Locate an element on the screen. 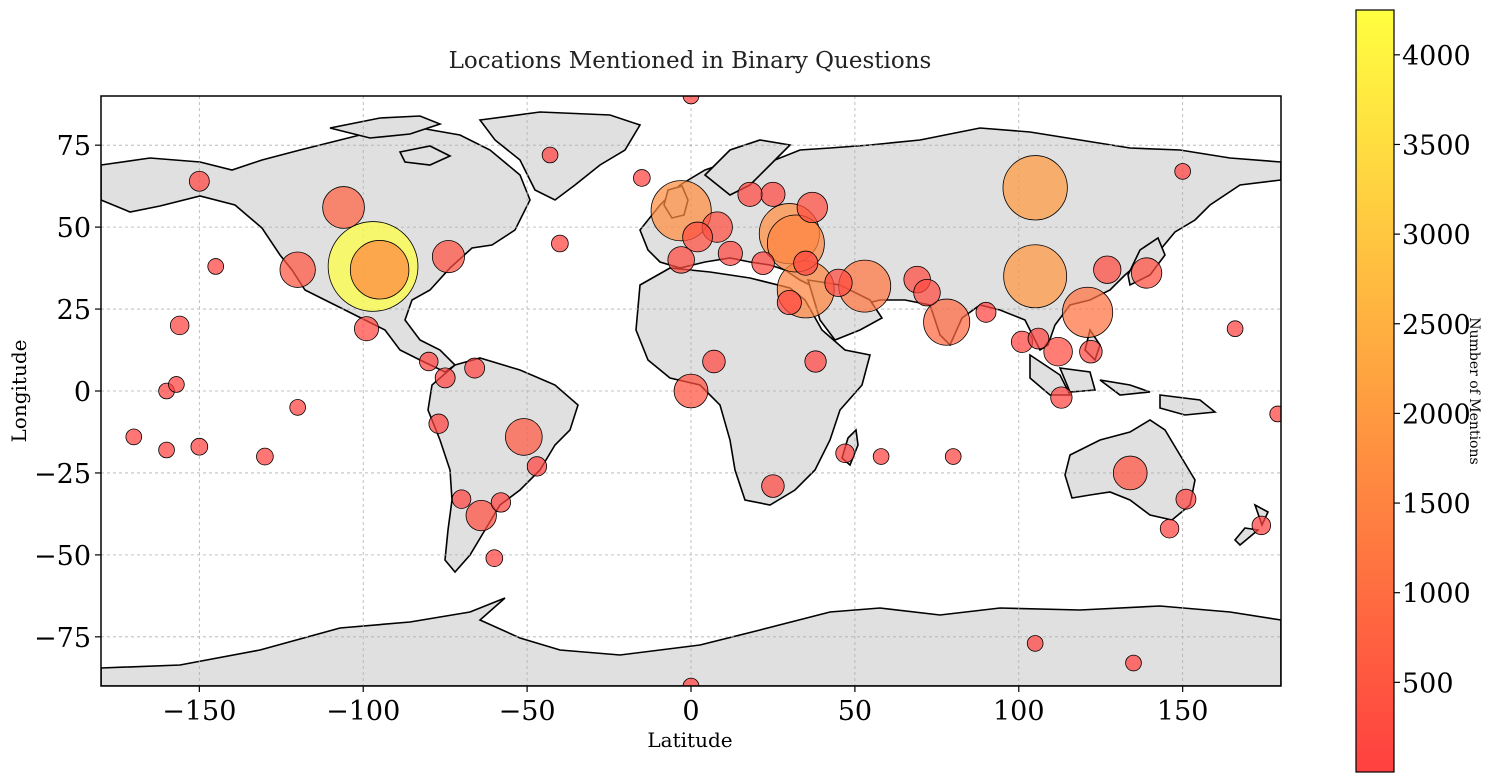 The image size is (1494, 783). y-tick-label: 75 is located at coordinates (74, 146).